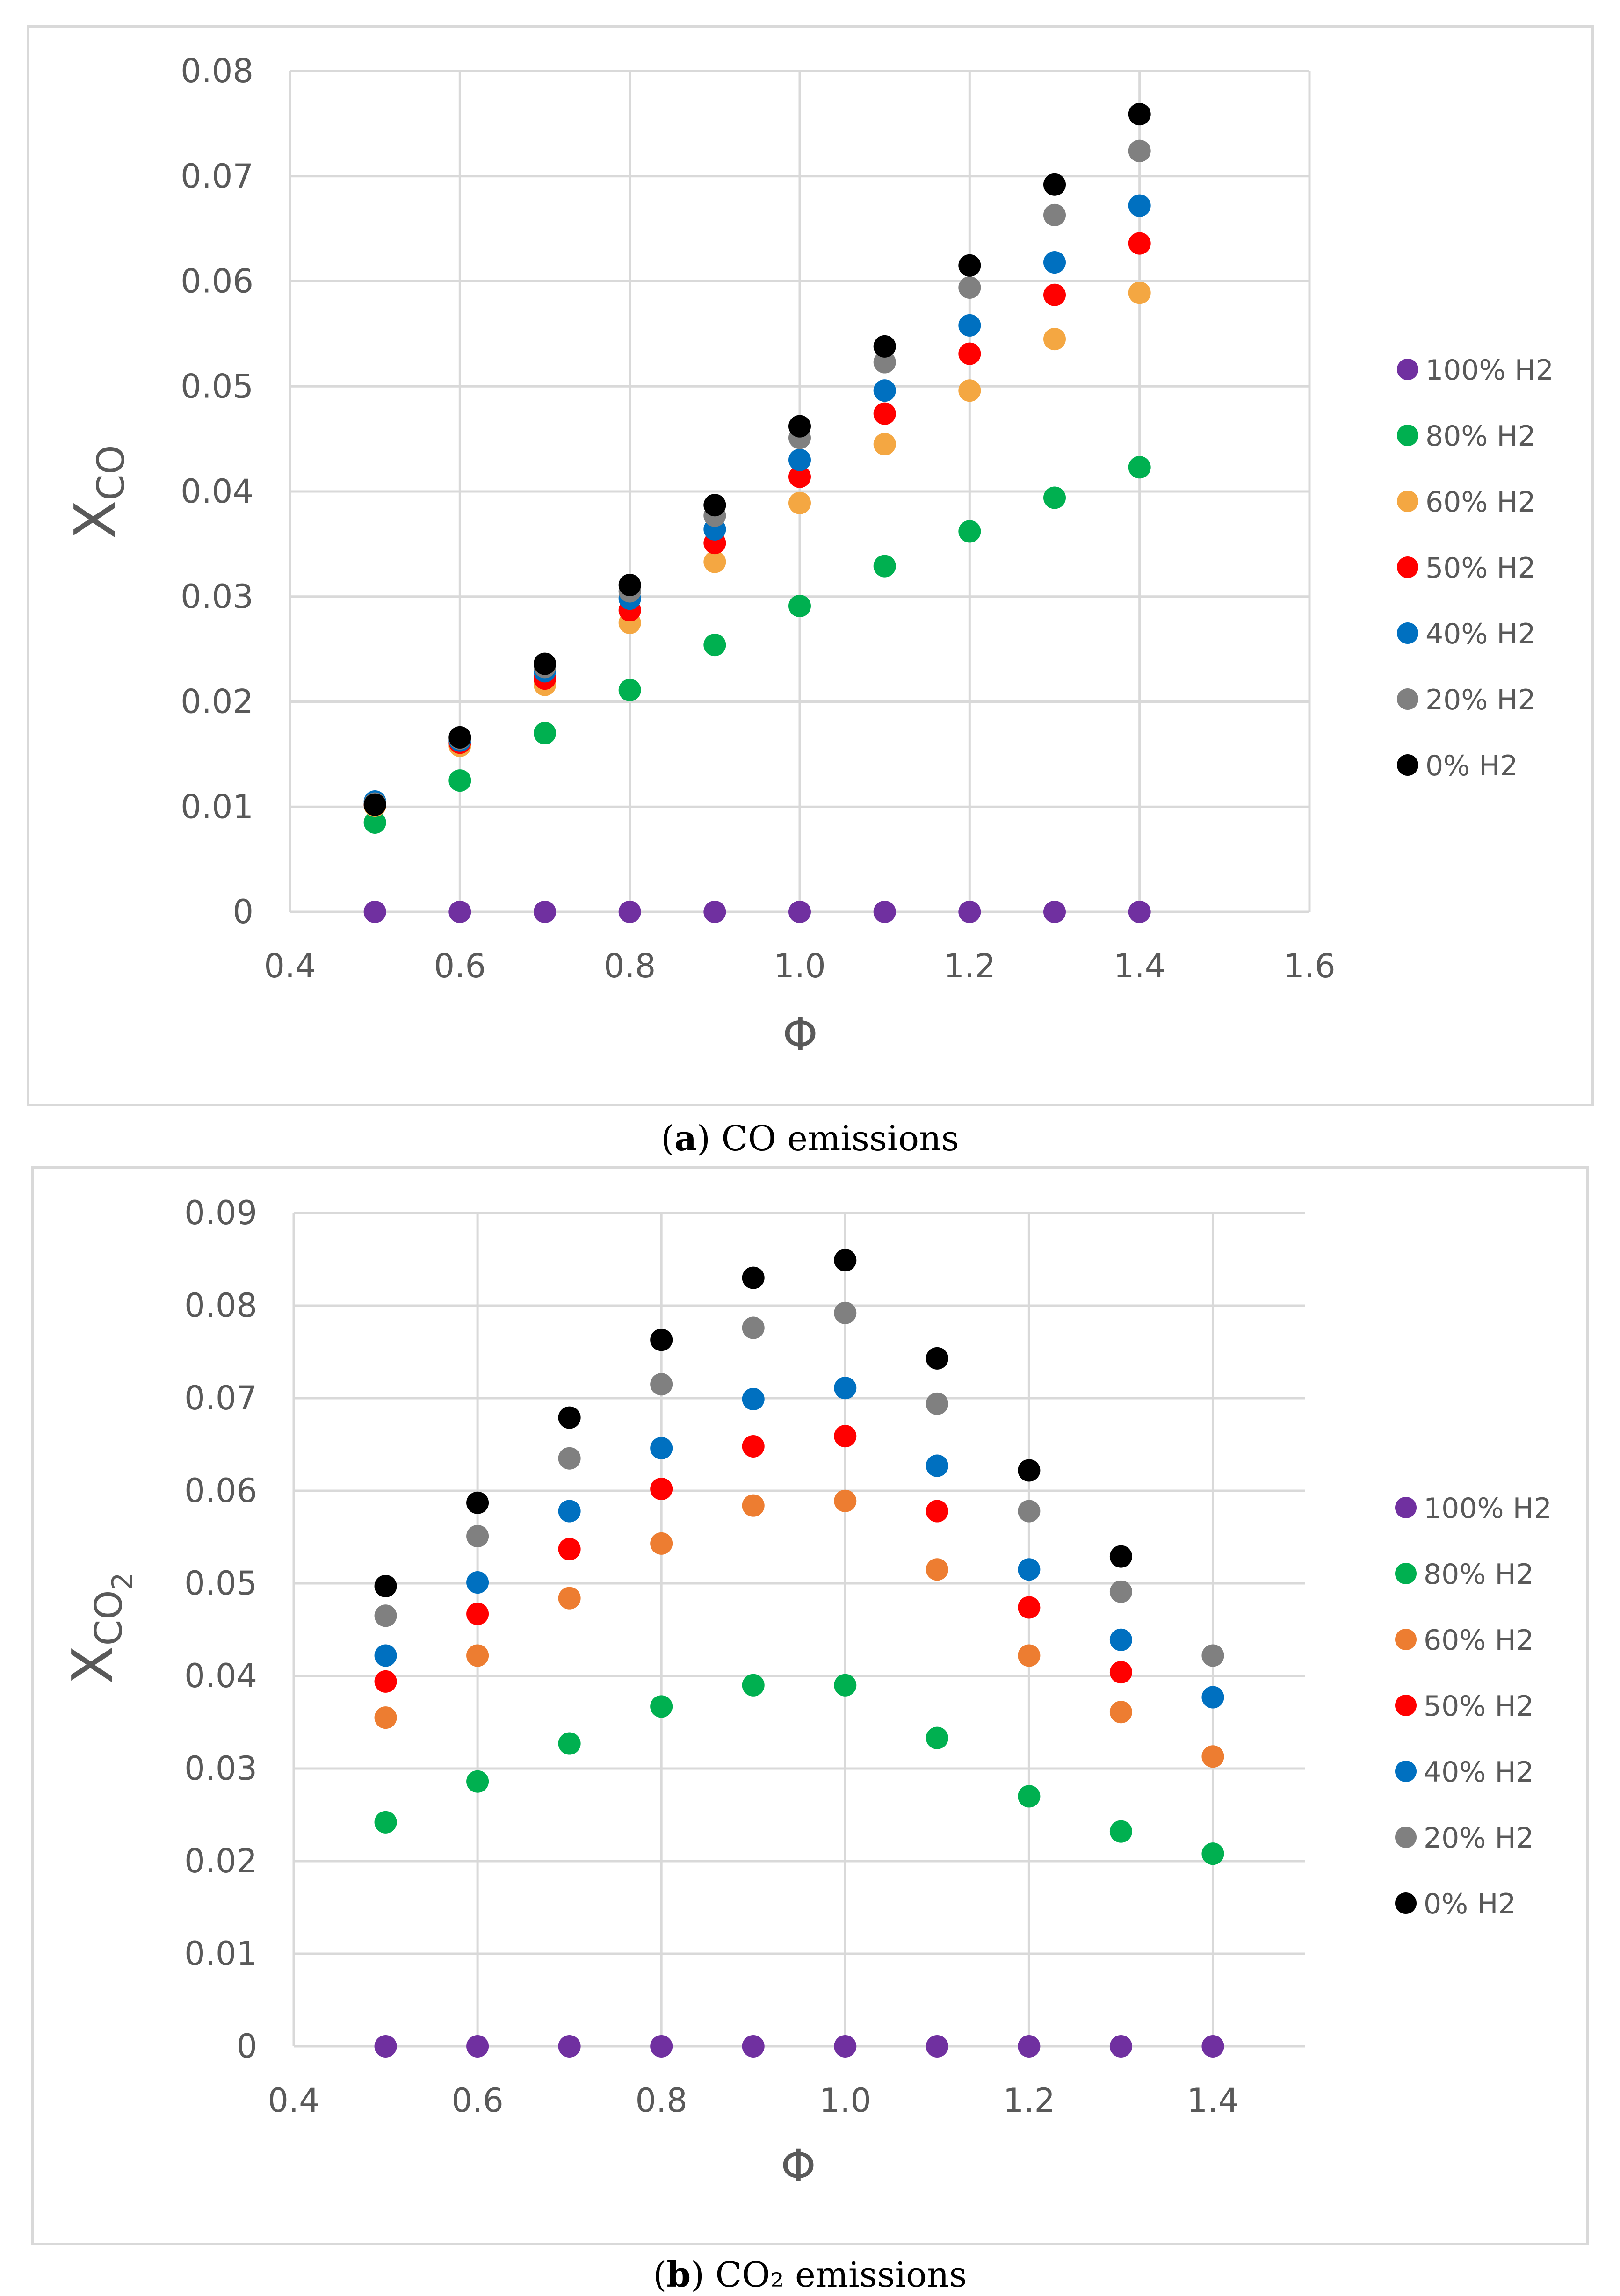  I want to click on y-tick-label: 0.04, so click(220, 1676).